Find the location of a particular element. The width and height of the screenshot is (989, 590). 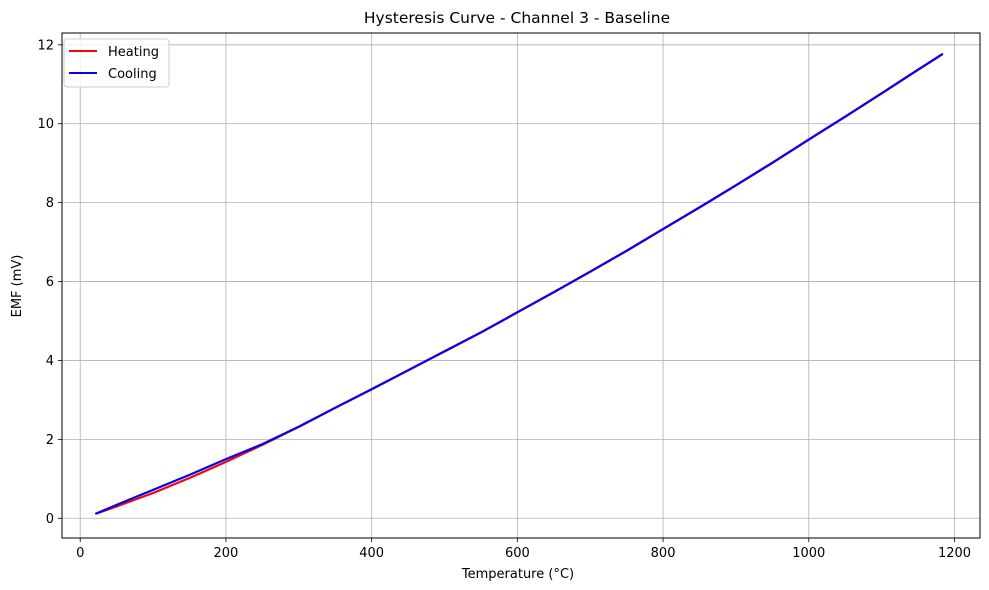

chart-title: Hysteresis Curve - Channel 3 - Baseline is located at coordinates (517, 18).